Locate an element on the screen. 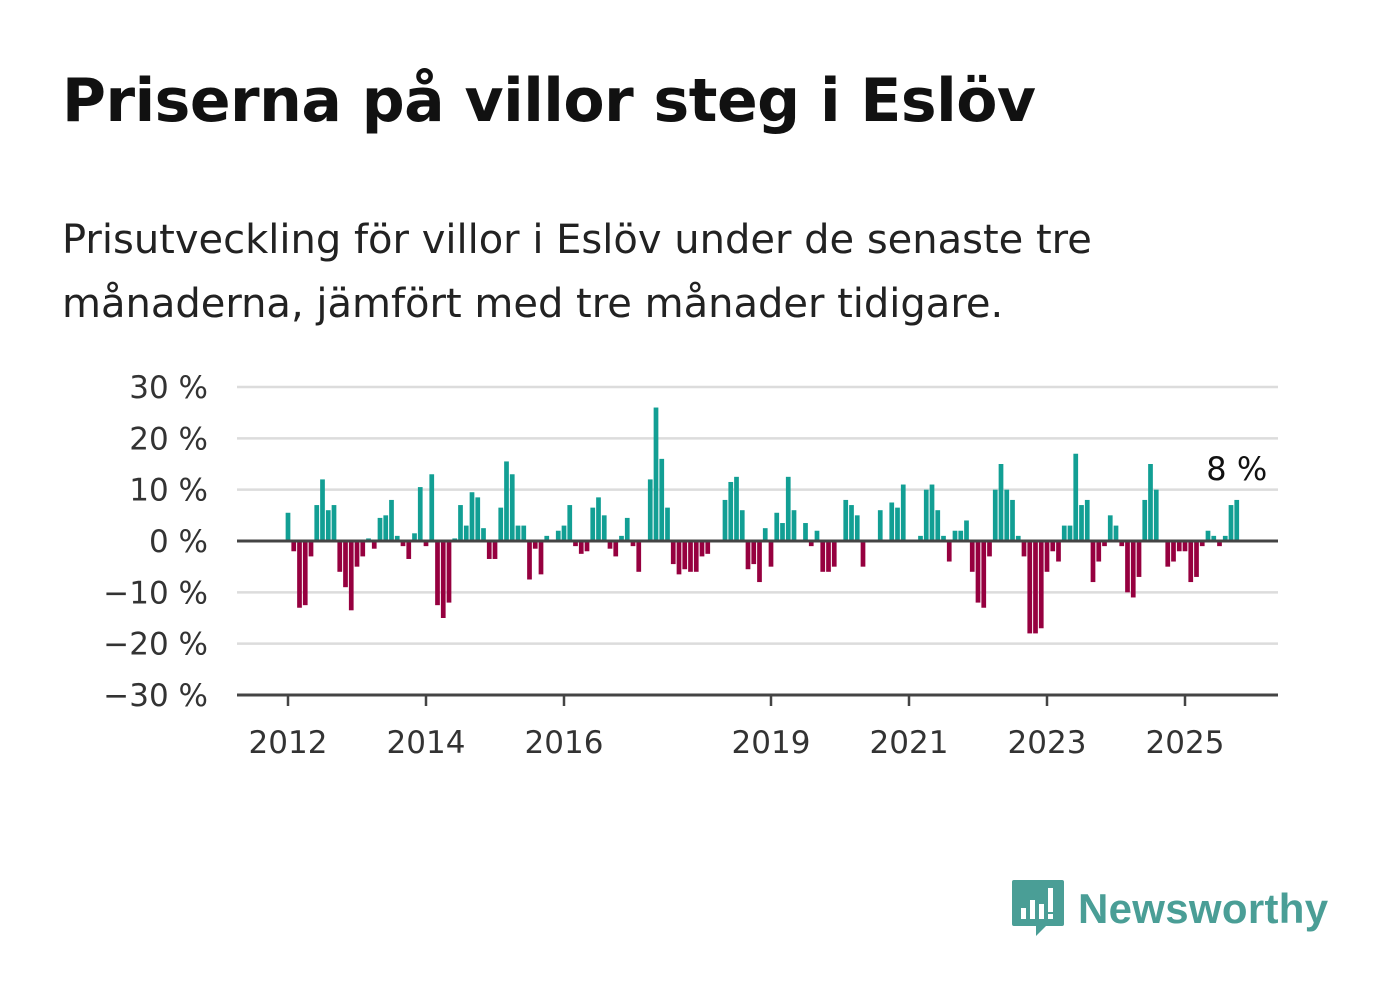 The width and height of the screenshot is (1382, 999). x-tick-label: 2021 is located at coordinates (909, 743).